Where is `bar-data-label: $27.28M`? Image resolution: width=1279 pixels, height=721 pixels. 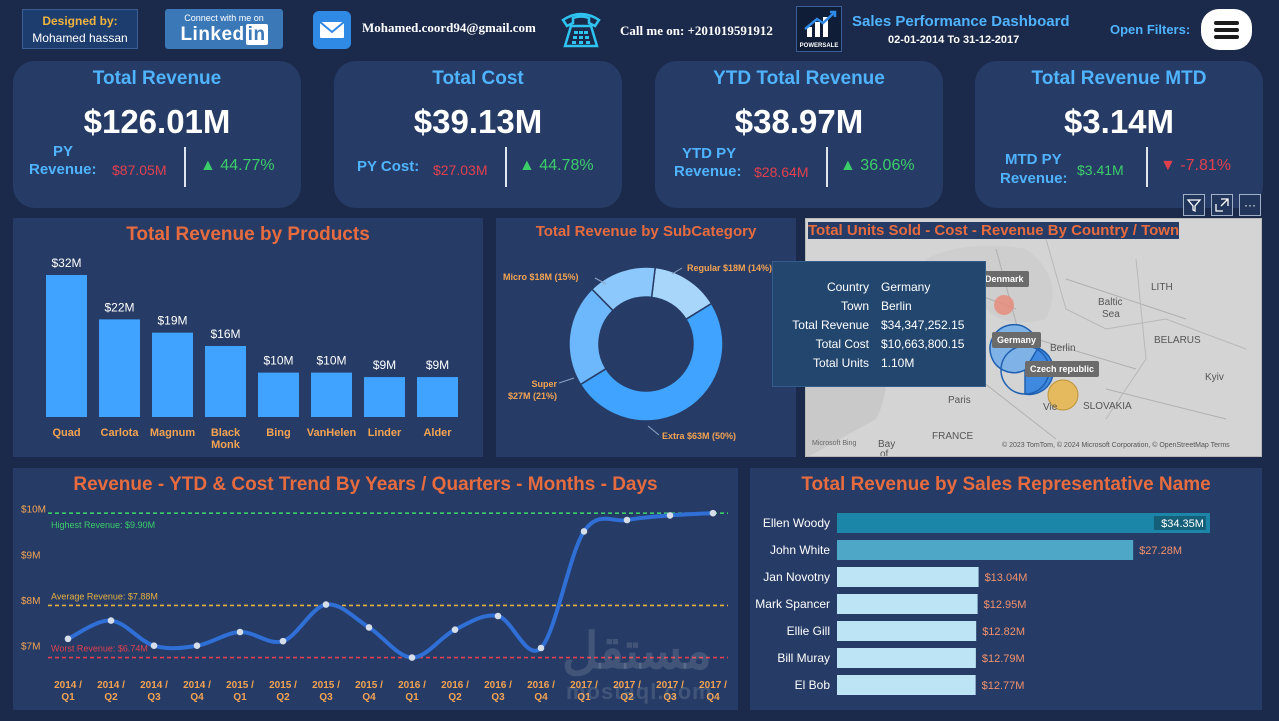
bar-data-label: $27.28M is located at coordinates (1160, 551).